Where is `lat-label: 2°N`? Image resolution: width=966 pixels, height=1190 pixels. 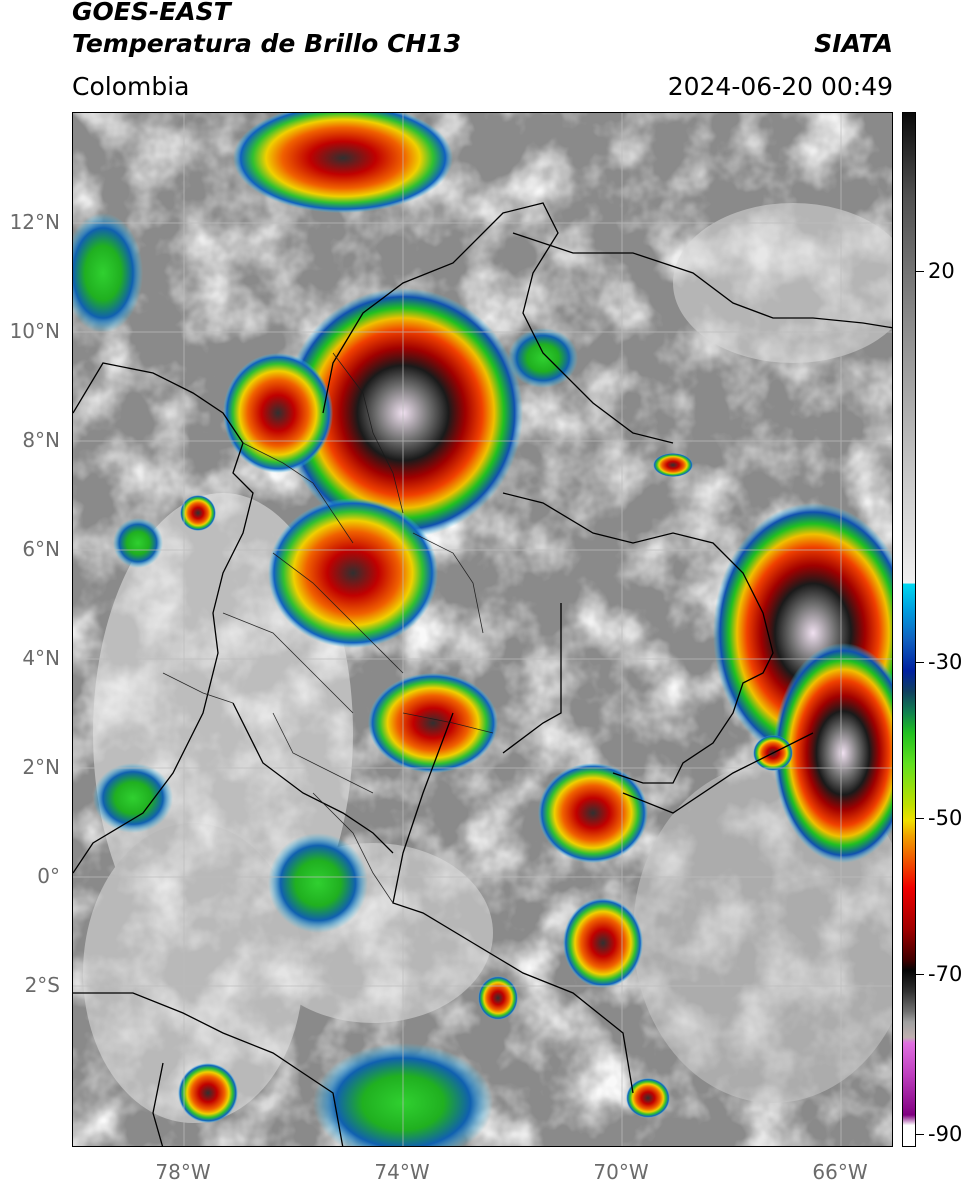
lat-label: 2°N is located at coordinates (41, 767).